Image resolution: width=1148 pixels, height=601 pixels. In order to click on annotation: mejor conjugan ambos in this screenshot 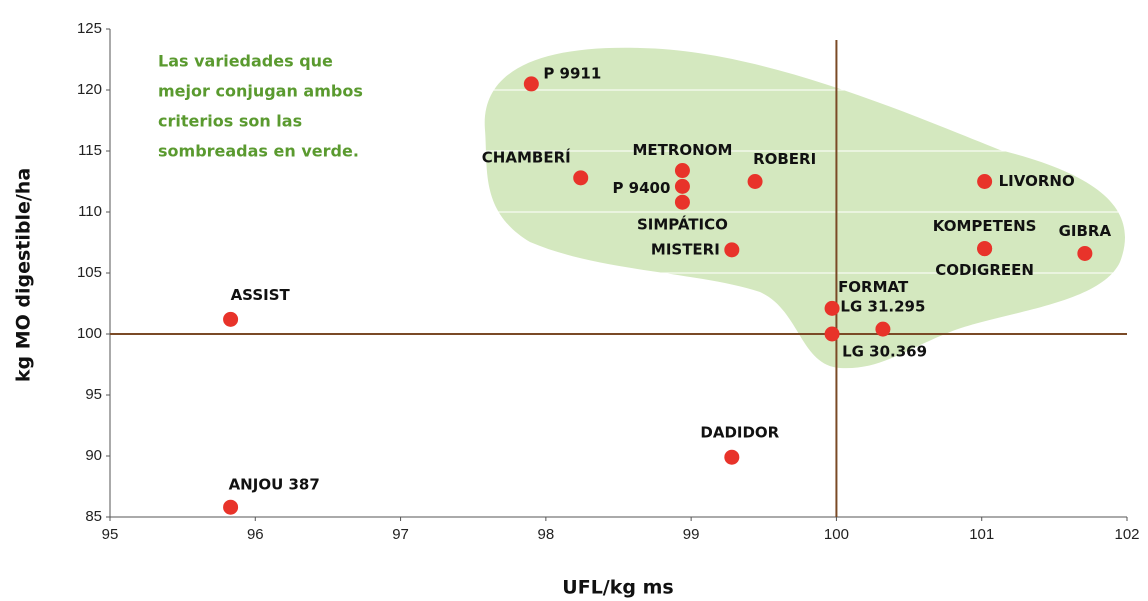, I will do `click(260, 91)`.